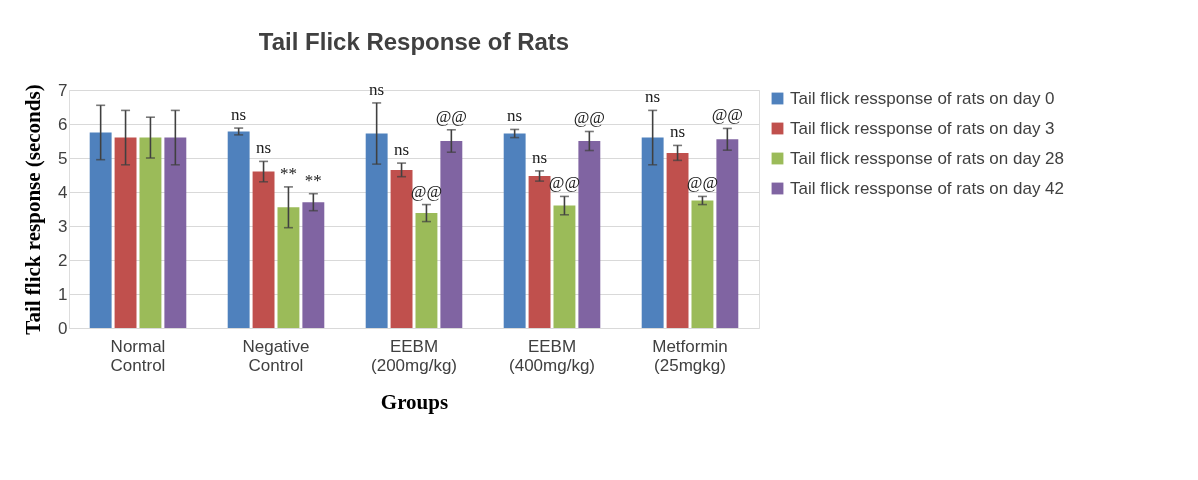 The width and height of the screenshot is (1198, 480). What do you see at coordinates (276, 355) in the screenshot?
I see `x-tick-label: Negative Control` at bounding box center [276, 355].